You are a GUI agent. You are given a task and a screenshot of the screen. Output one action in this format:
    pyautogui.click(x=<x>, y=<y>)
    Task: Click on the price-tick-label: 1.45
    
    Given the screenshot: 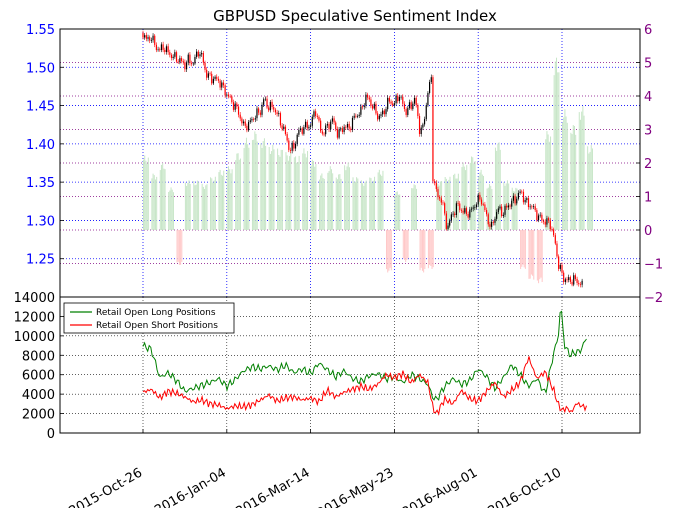 What is the action you would take?
    pyautogui.click(x=40, y=107)
    